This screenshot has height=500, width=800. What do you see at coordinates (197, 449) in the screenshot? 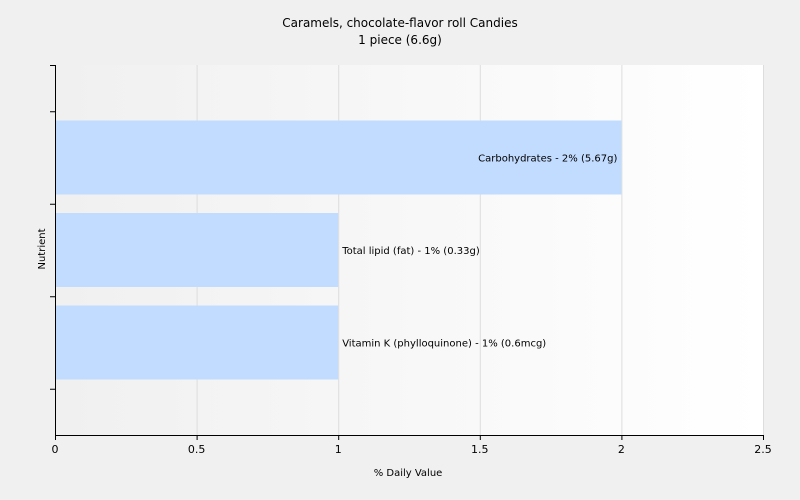
I see `x-tick-label: 0.5` at bounding box center [197, 449].